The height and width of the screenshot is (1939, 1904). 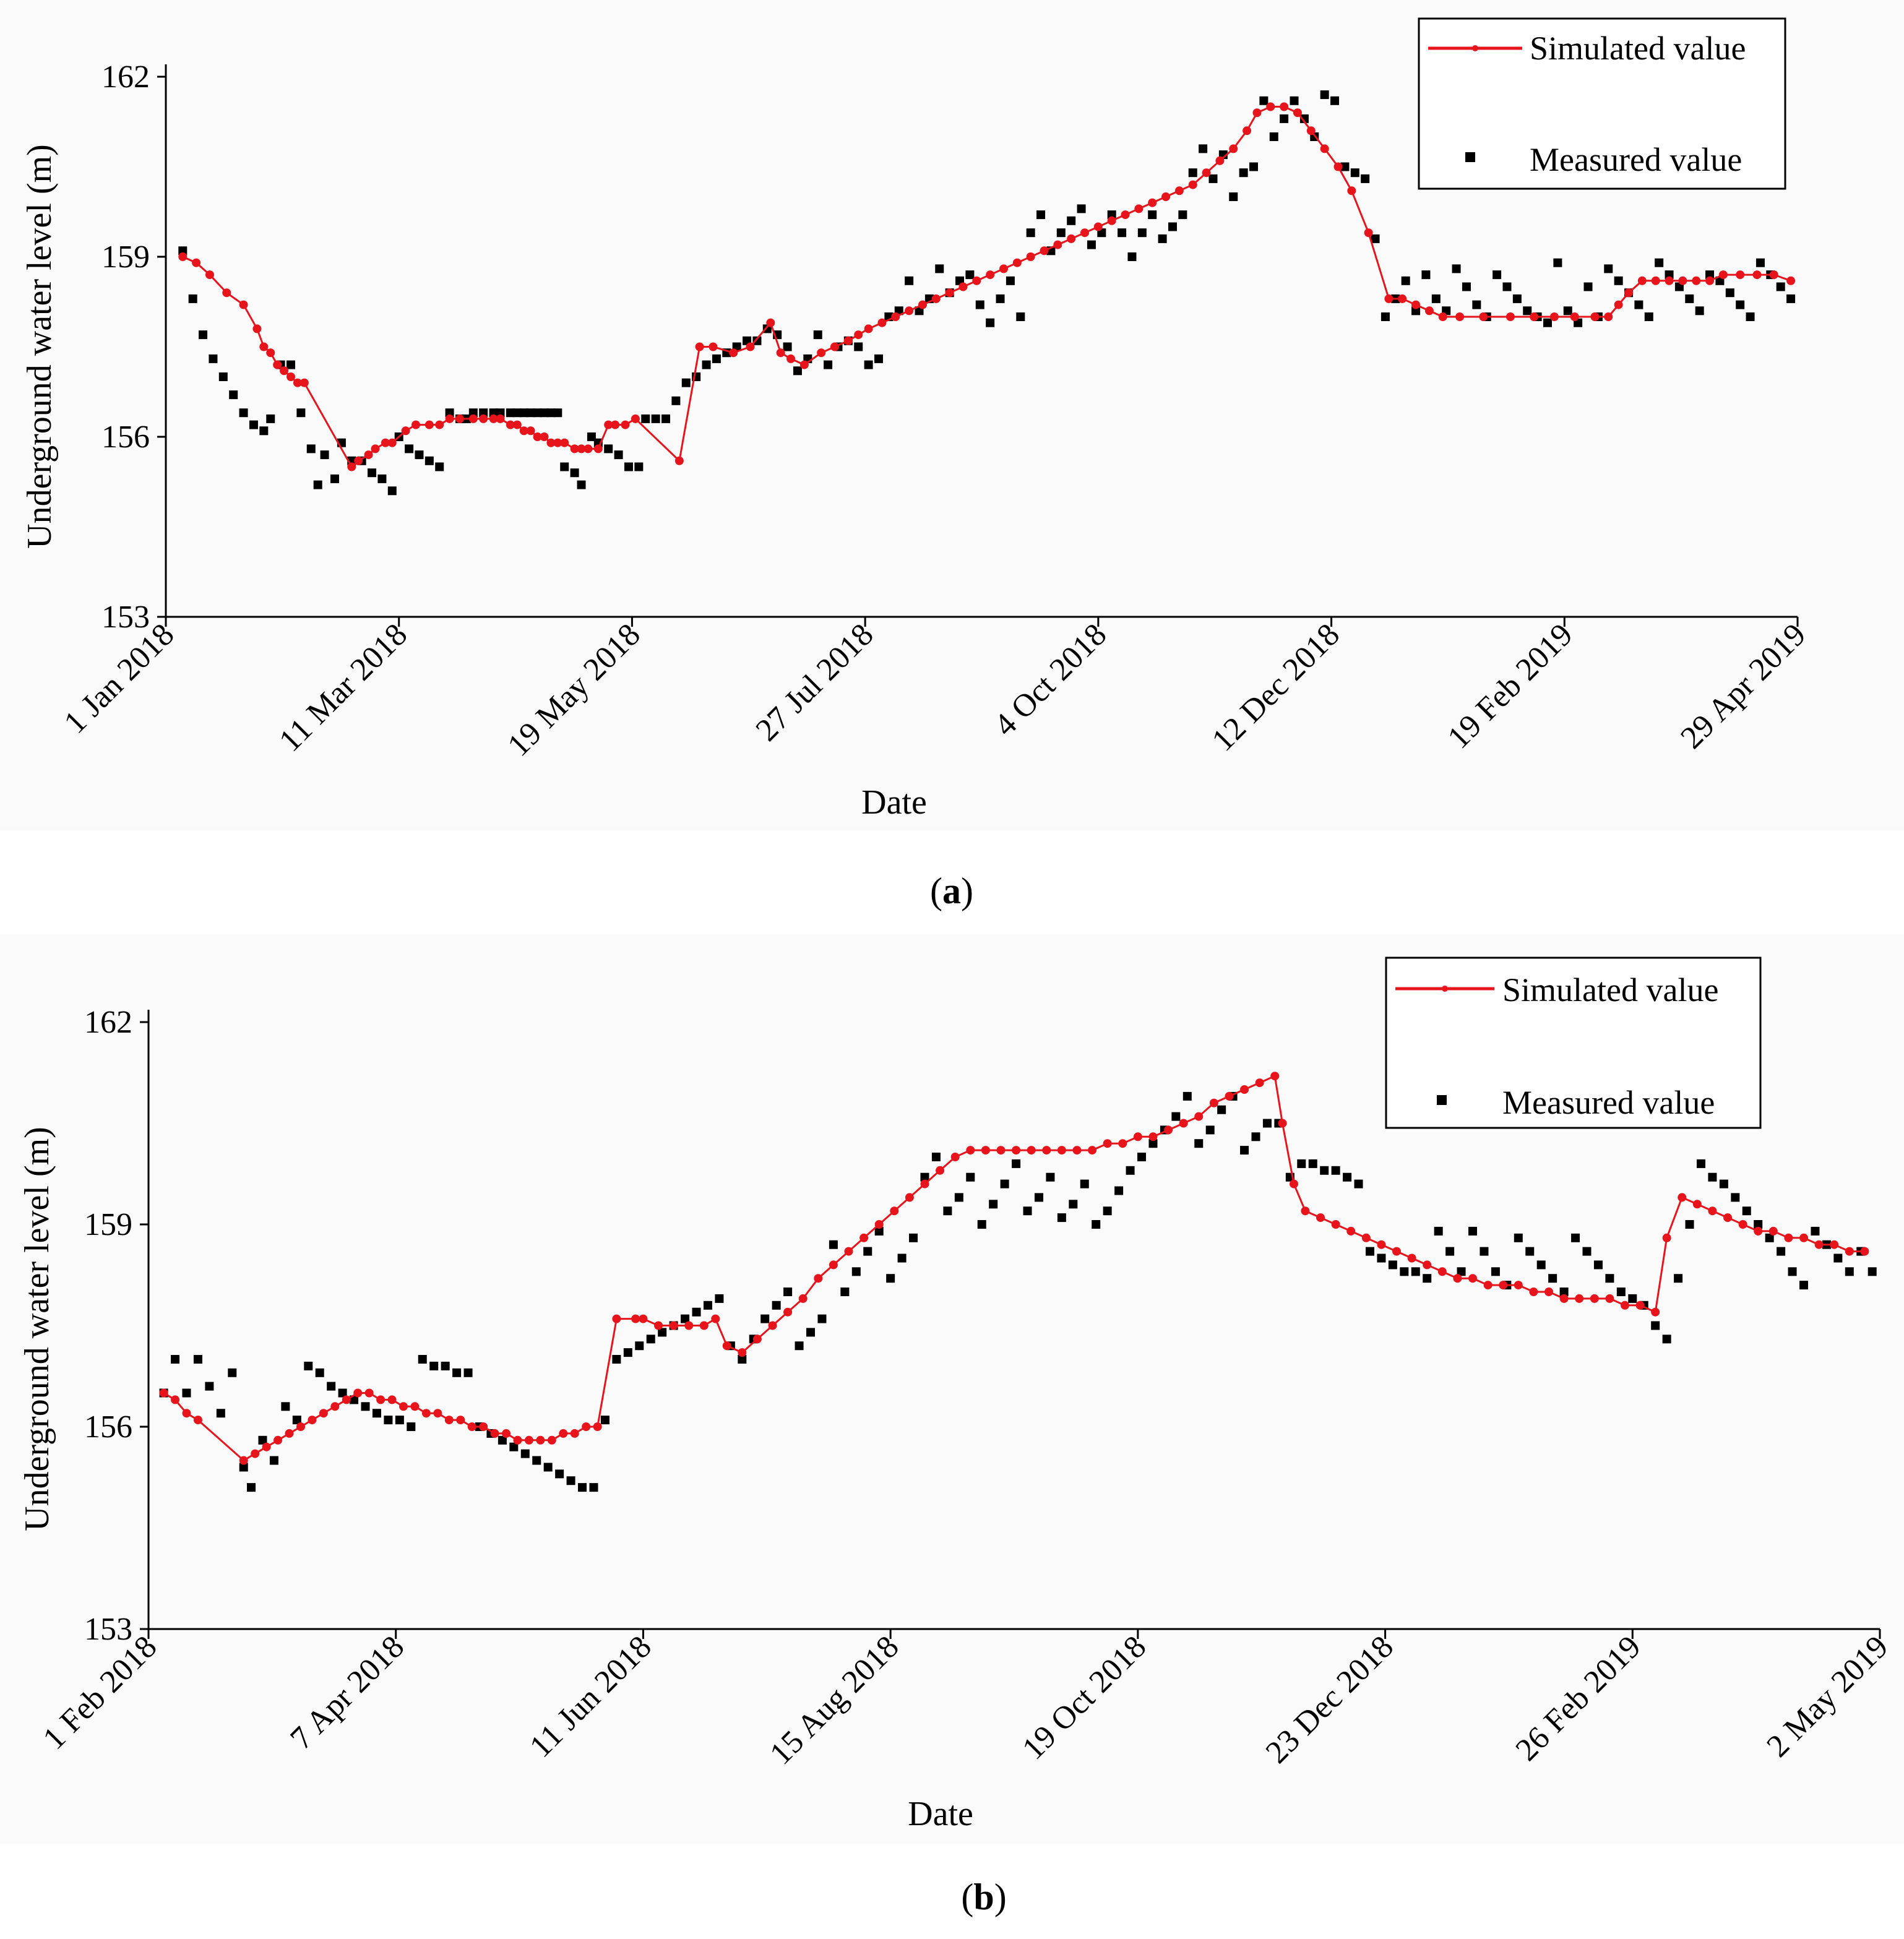 What do you see at coordinates (1608, 1102) in the screenshot?
I see `panel-b-legend-measured-label: Measured value` at bounding box center [1608, 1102].